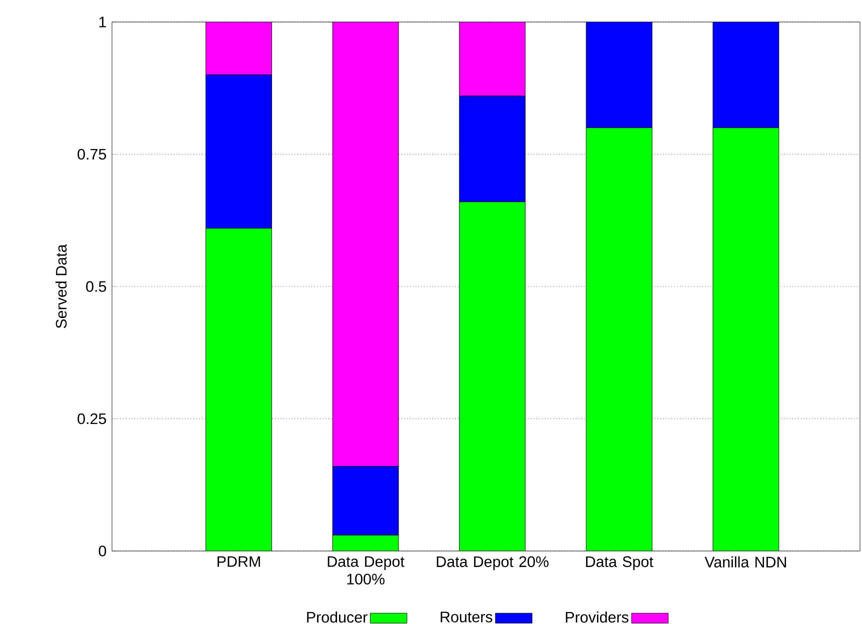  I want to click on y-tick-label: 1, so click(102, 22).